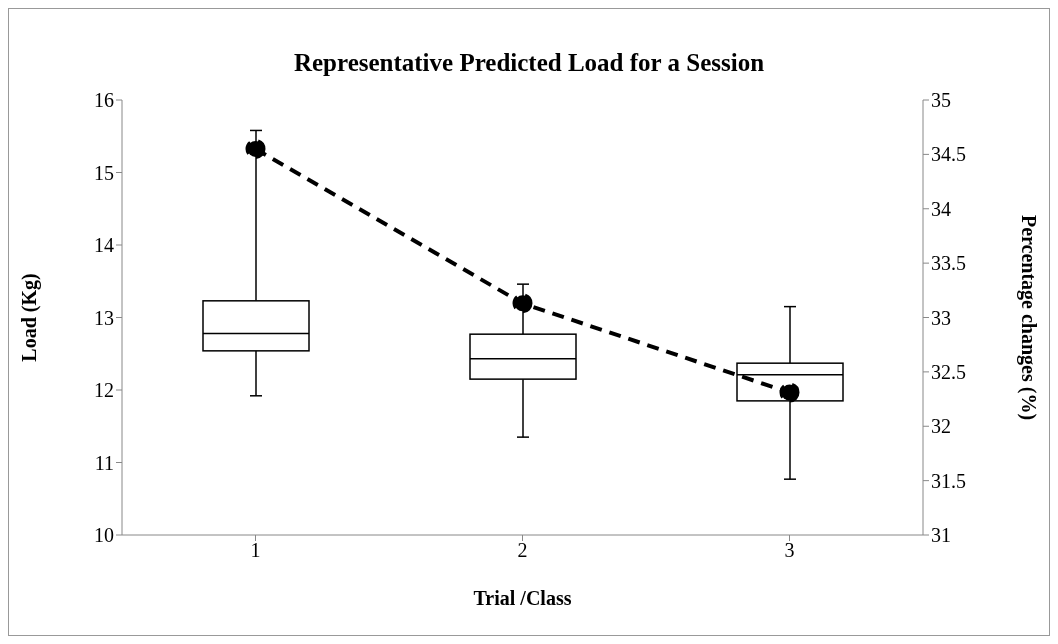 This screenshot has width=1058, height=644. Describe the element at coordinates (948, 480) in the screenshot. I see `y2-tick-label: 31.5` at that location.